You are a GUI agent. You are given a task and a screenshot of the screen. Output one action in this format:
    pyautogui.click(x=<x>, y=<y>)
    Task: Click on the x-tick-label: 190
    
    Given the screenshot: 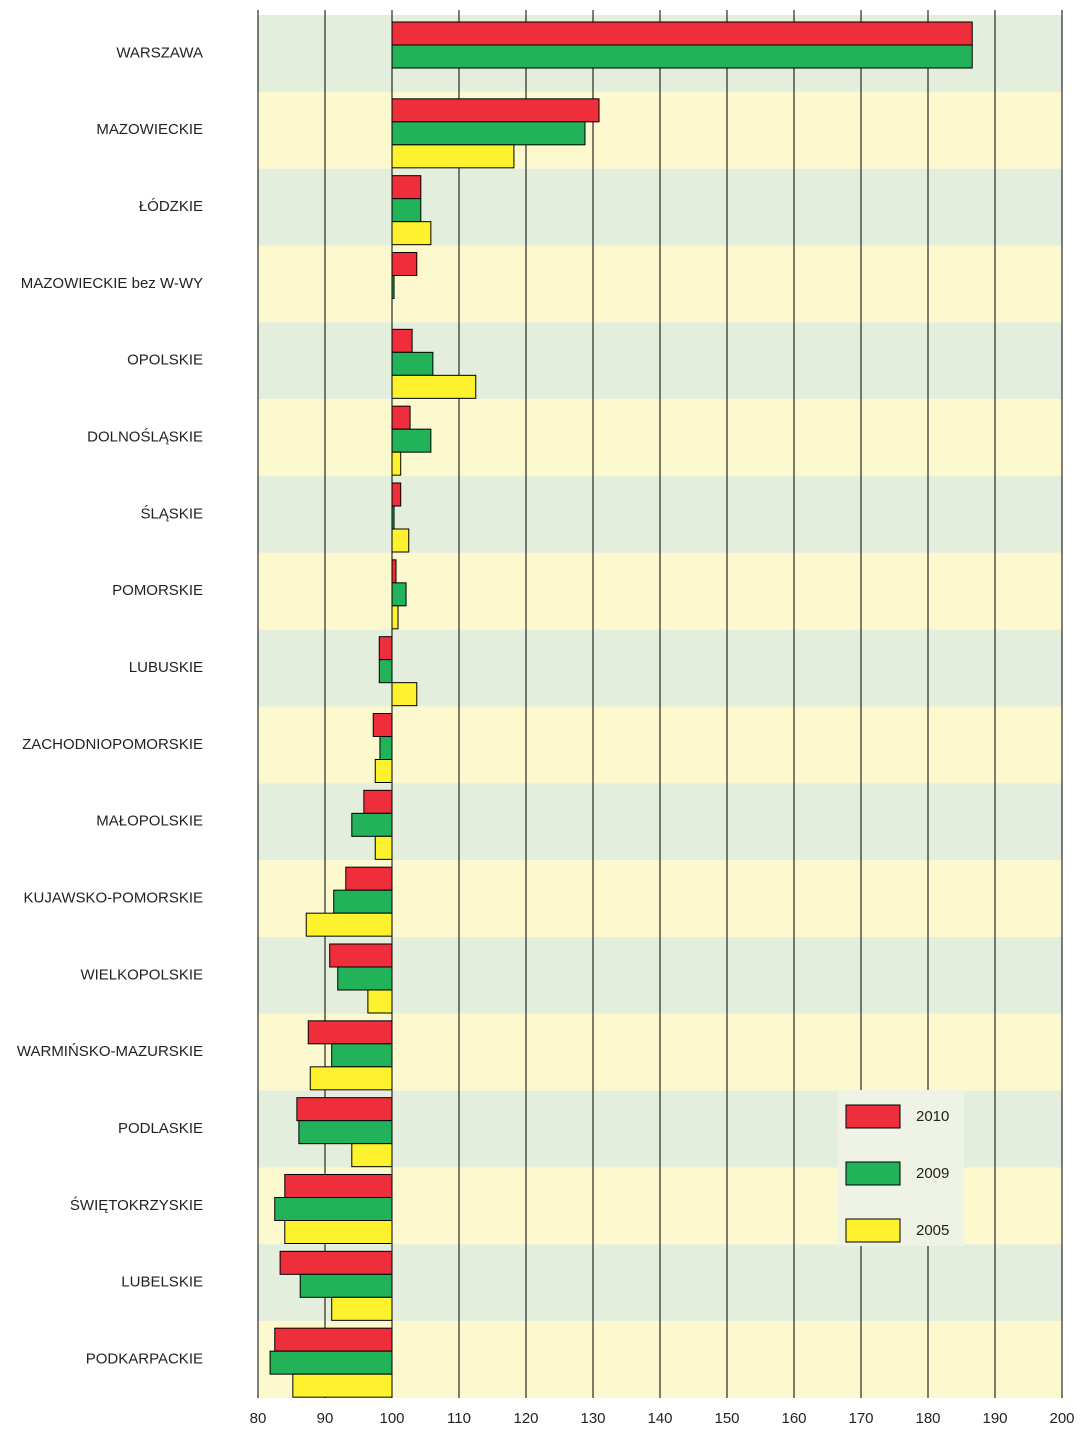 What is the action you would take?
    pyautogui.click(x=994, y=1418)
    